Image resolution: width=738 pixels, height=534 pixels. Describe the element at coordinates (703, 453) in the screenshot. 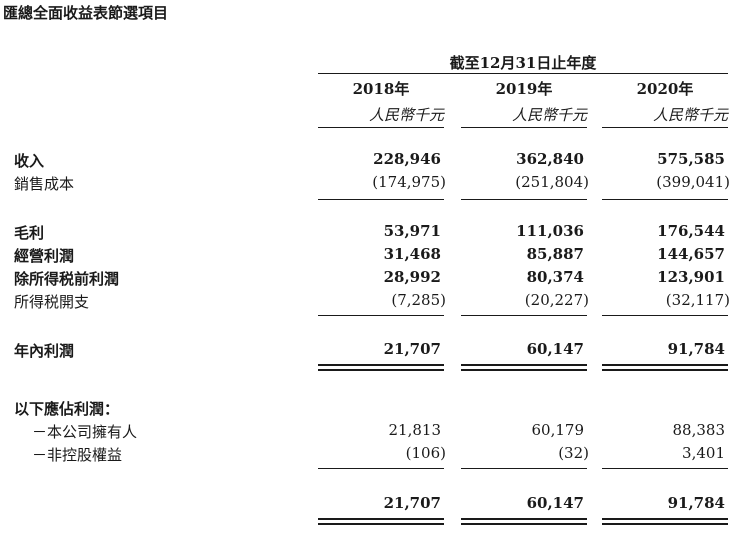

I see `cell-non-controlling-interests-2020: 3,401` at that location.